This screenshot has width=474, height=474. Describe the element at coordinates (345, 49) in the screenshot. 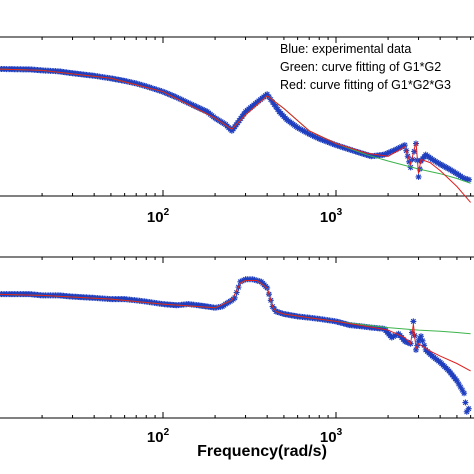

I see `legend-entry-blue: Blue: experimental data` at that location.